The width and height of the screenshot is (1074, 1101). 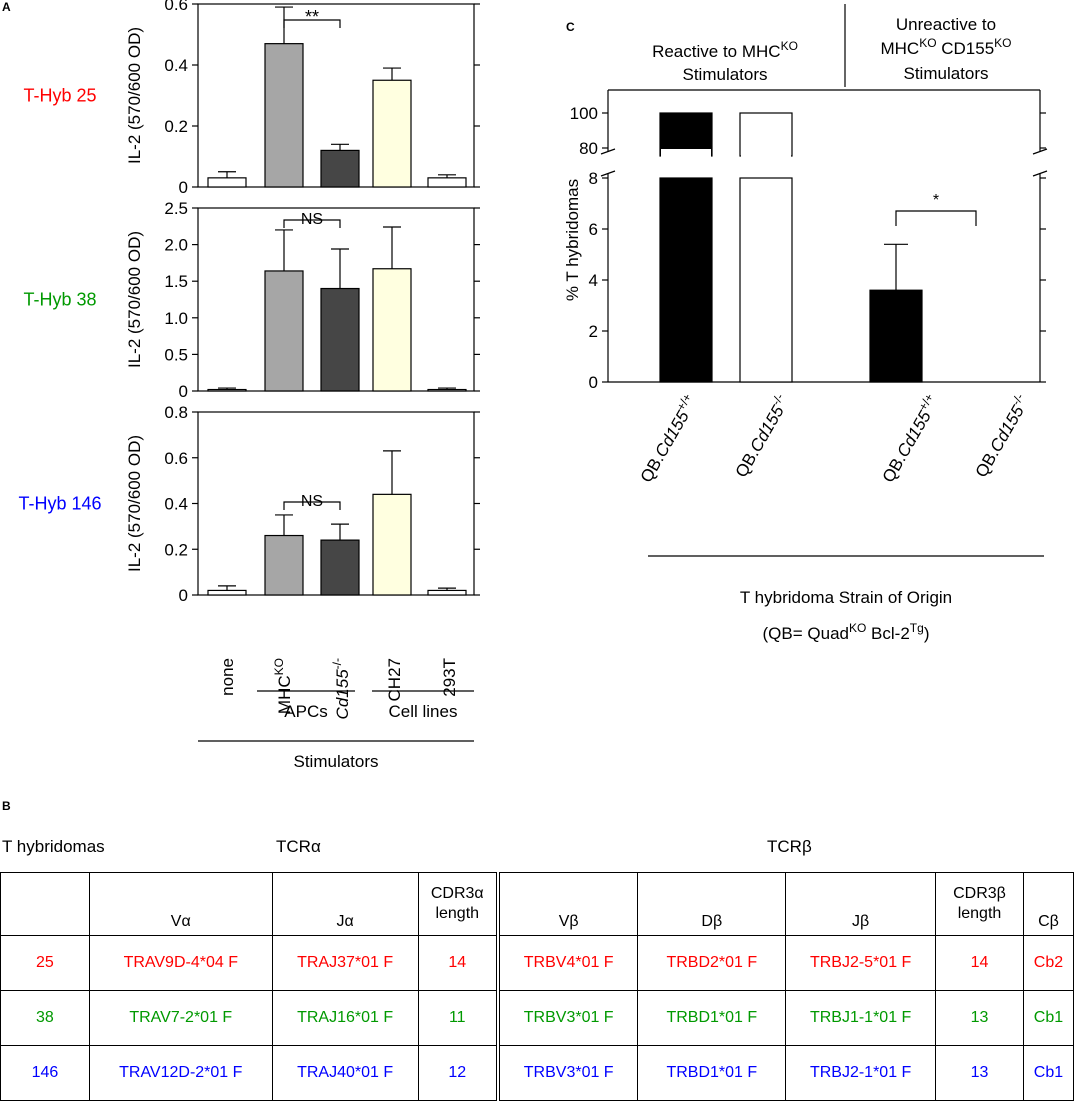 I want to click on c-x-label-4: QB.Cd155-/-, so click(x=1001, y=436).